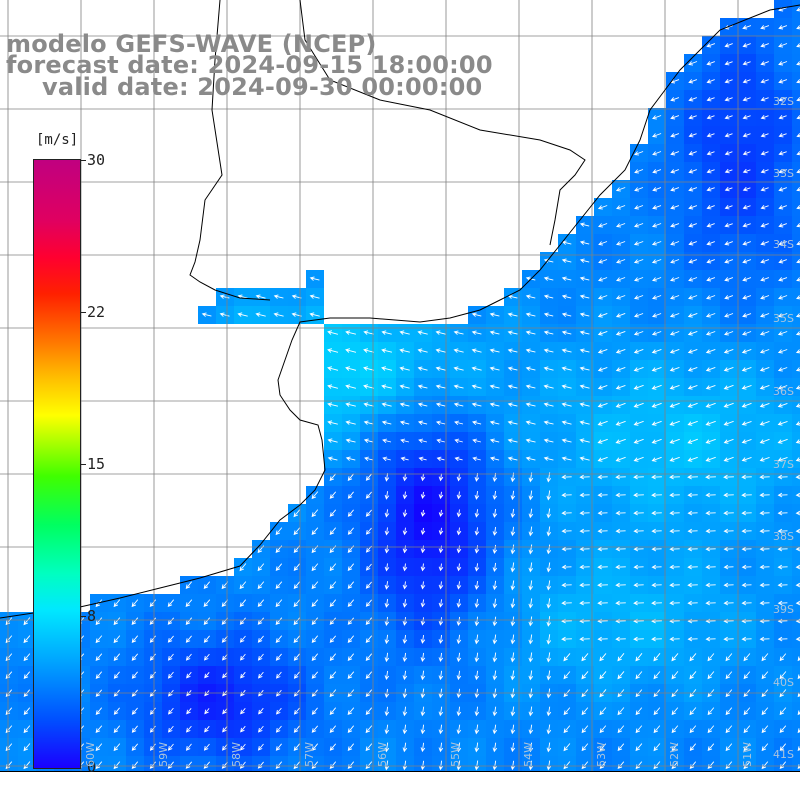 This screenshot has height=800, width=800. I want to click on lat-label: 33S, so click(783, 173).